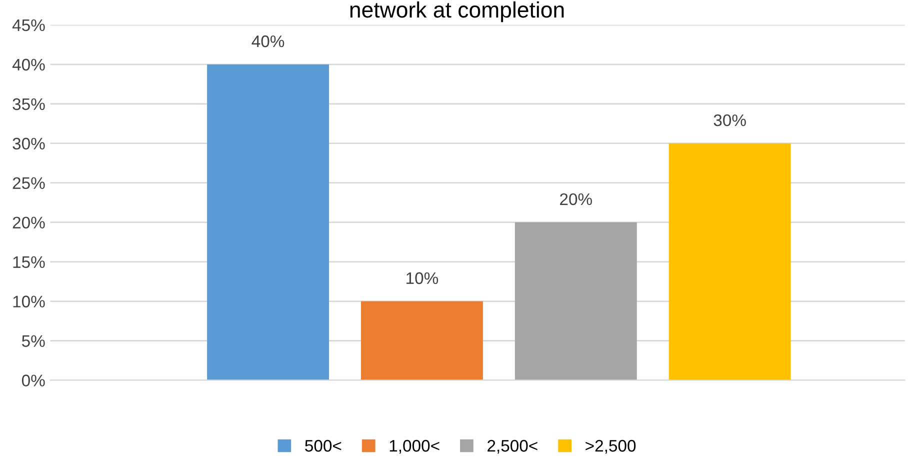 This screenshot has height=470, width=914. Describe the element at coordinates (33, 341) in the screenshot. I see `y-tick-label: 5%` at that location.